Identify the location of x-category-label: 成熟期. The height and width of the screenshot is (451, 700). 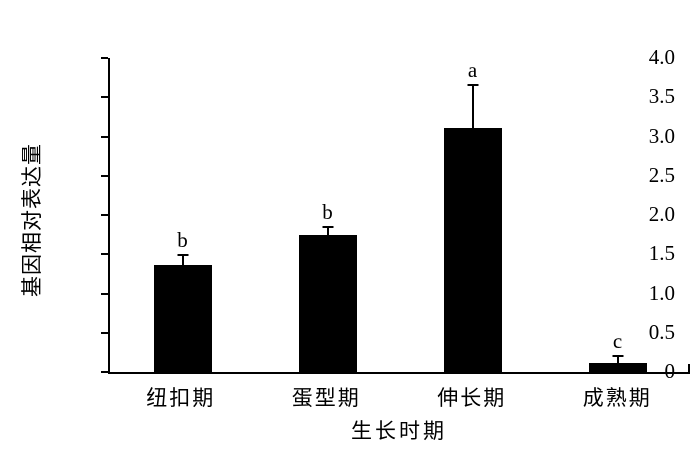
(617, 398).